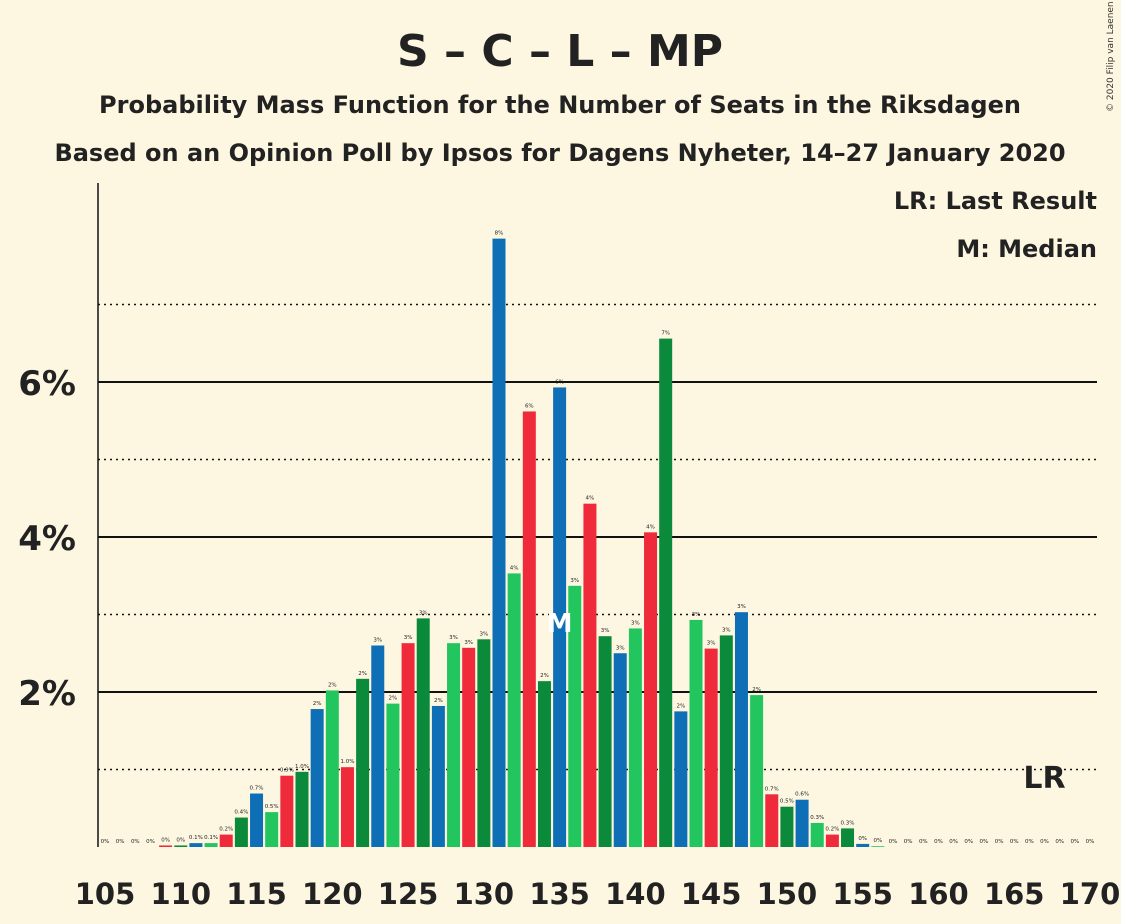  What do you see at coordinates (1026, 249) in the screenshot?
I see `legend-median: M: Median` at bounding box center [1026, 249].